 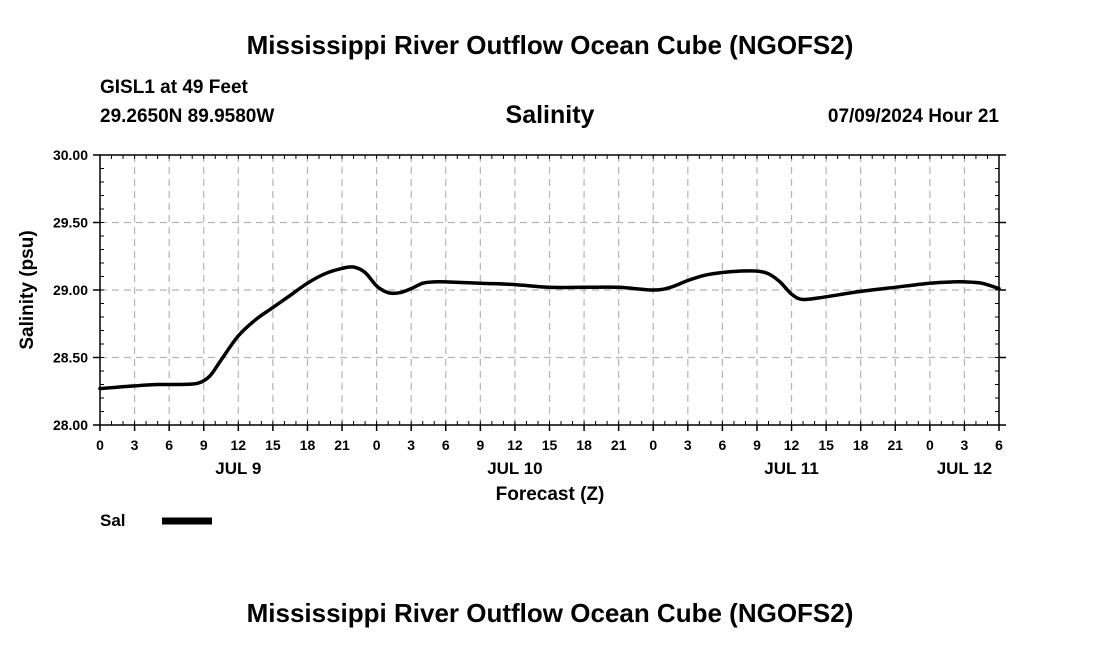 I want to click on x-tick-labels: 0 3 6 9 12 15 18 21 0 3 6 9 12 15 18 21 0 3 6 9 12 15 18 21 0 3 6, so click(x=549, y=445).